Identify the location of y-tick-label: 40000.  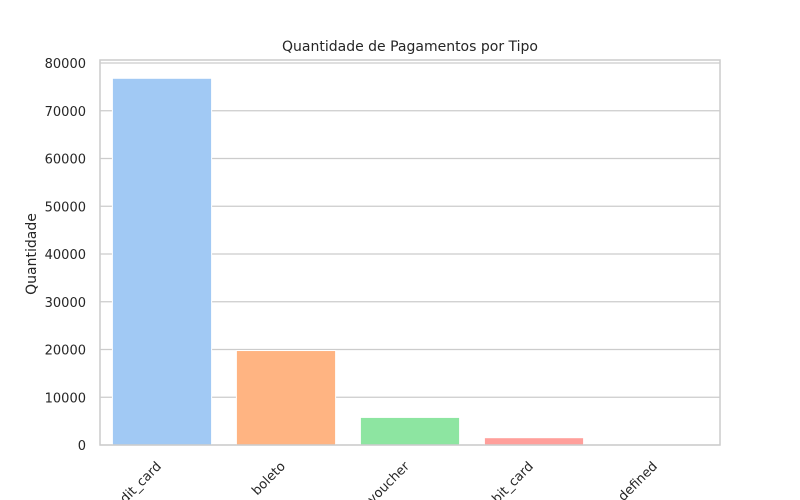
(65, 255).